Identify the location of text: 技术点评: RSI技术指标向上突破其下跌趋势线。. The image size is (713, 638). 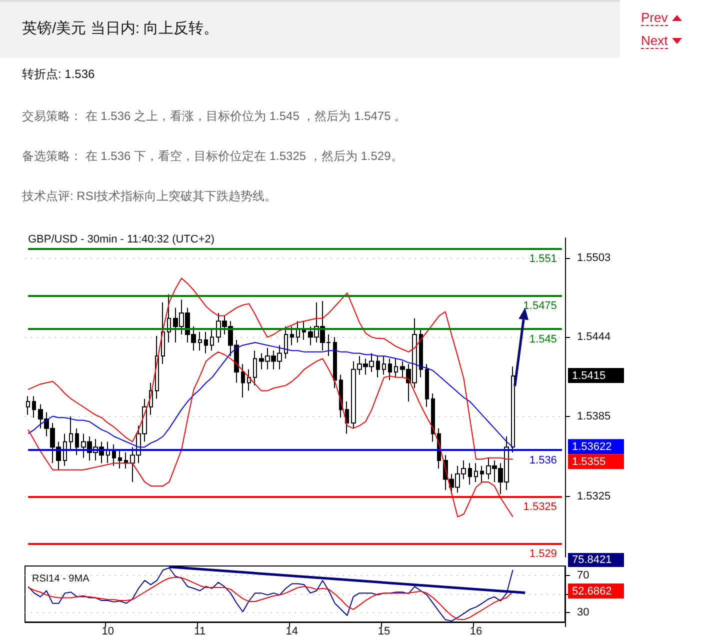
(149, 196).